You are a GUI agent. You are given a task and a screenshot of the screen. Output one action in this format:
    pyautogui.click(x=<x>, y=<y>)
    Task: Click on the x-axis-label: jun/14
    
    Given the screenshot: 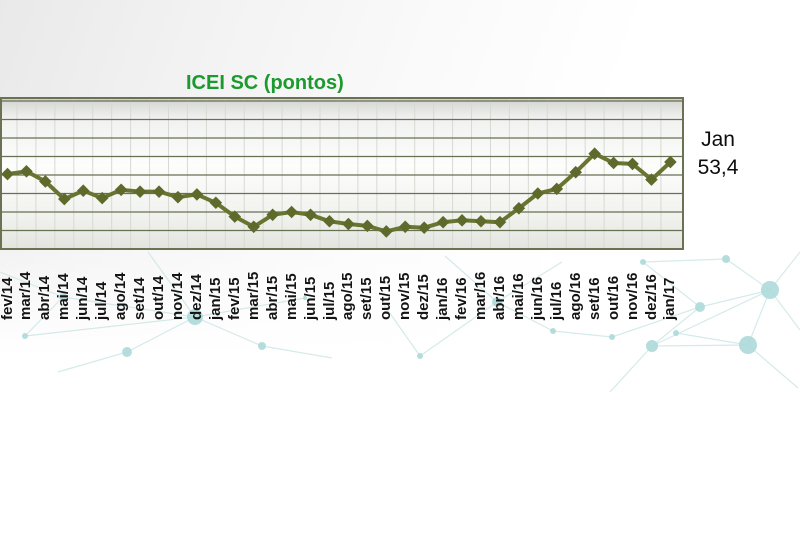 What is the action you would take?
    pyautogui.click(x=83, y=298)
    